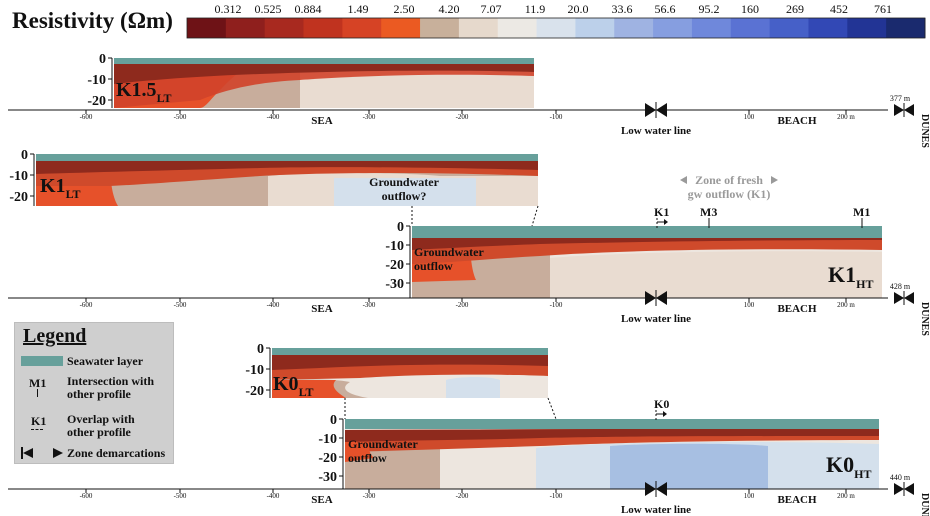  Describe the element at coordinates (367, 458) in the screenshot. I see `gw-outflow-k0ht-line2: outflow` at that location.